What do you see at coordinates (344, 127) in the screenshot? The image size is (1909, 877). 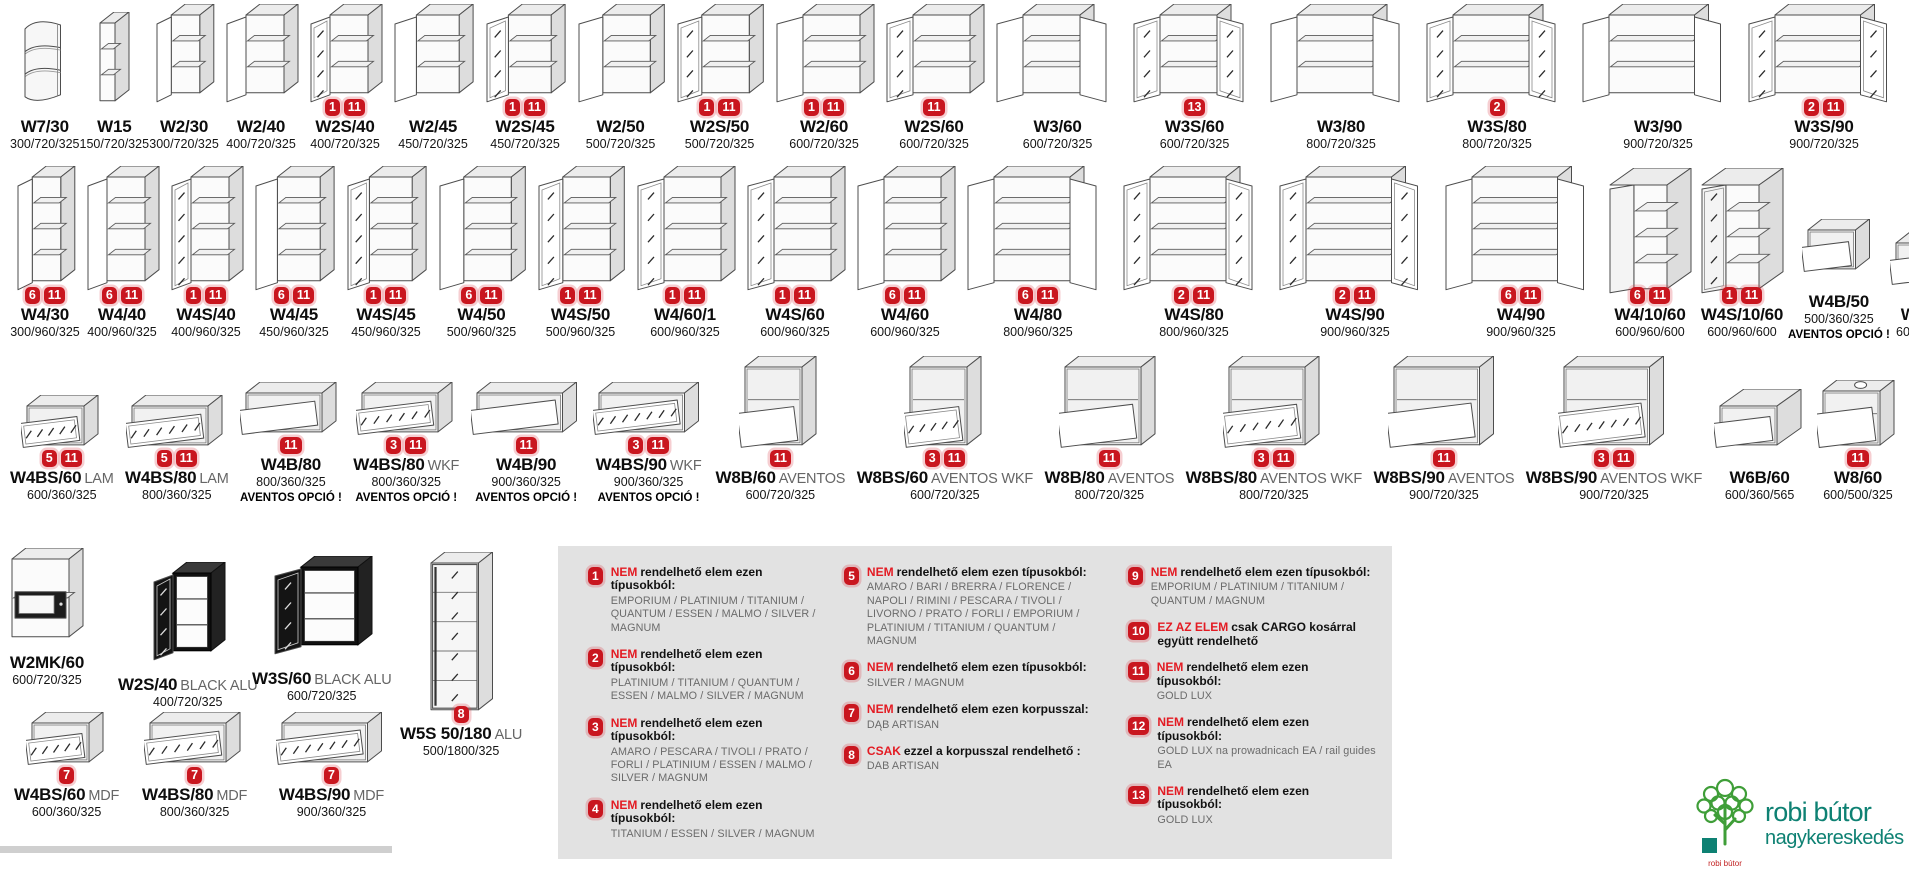 I see `item-label: W2S/40` at bounding box center [344, 127].